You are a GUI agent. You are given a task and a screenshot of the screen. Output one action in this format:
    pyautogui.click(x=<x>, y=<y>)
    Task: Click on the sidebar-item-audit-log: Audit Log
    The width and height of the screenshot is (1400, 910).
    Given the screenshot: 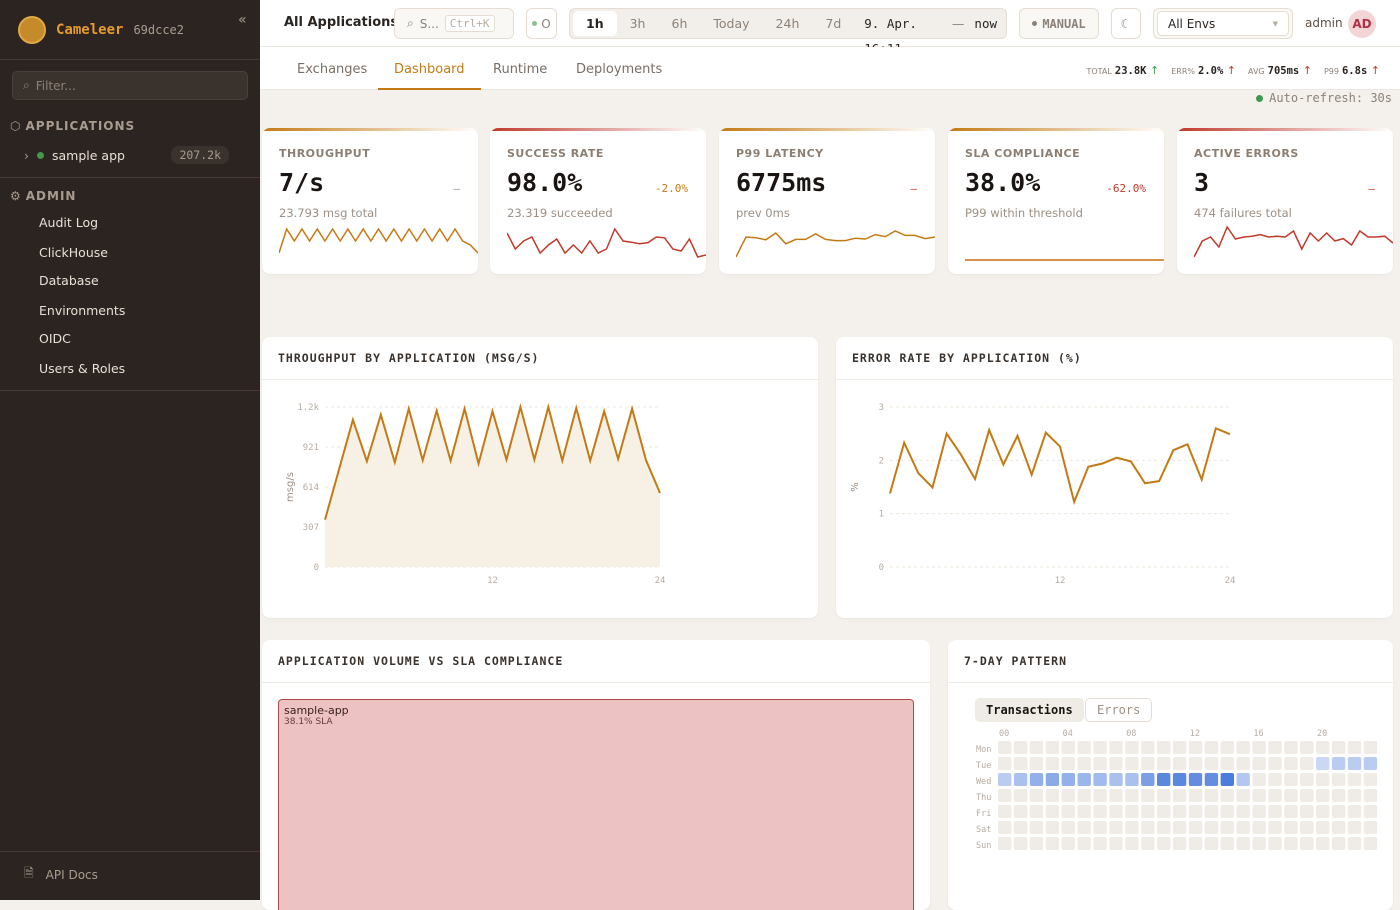 What is the action you would take?
    pyautogui.click(x=68, y=222)
    